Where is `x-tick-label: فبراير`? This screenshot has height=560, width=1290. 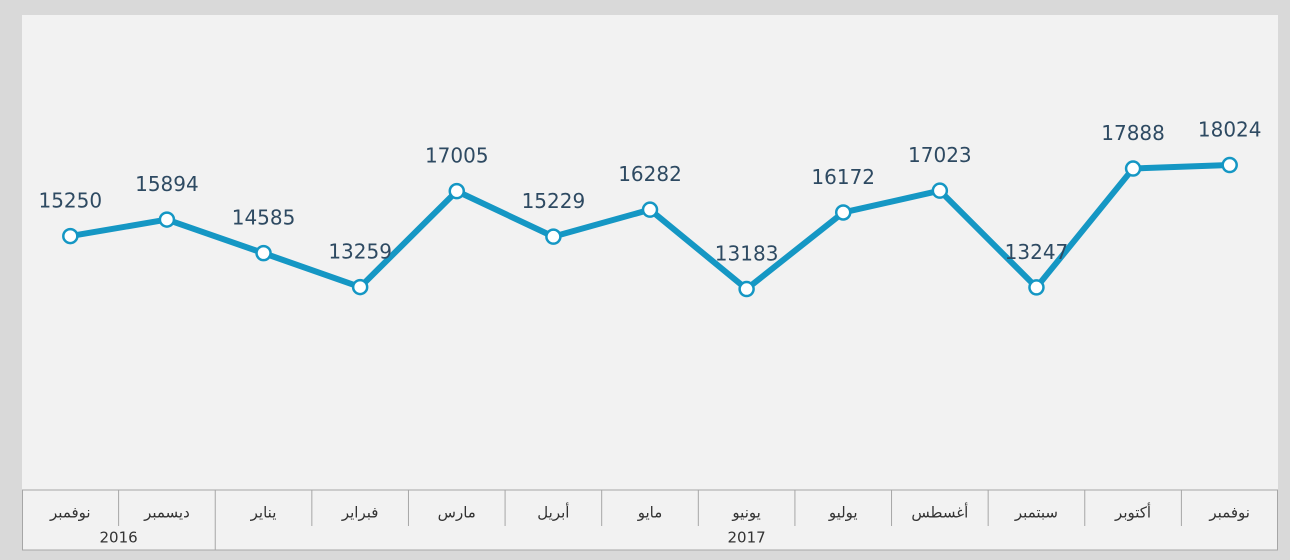 x-tick-label: فبراير is located at coordinates (360, 513).